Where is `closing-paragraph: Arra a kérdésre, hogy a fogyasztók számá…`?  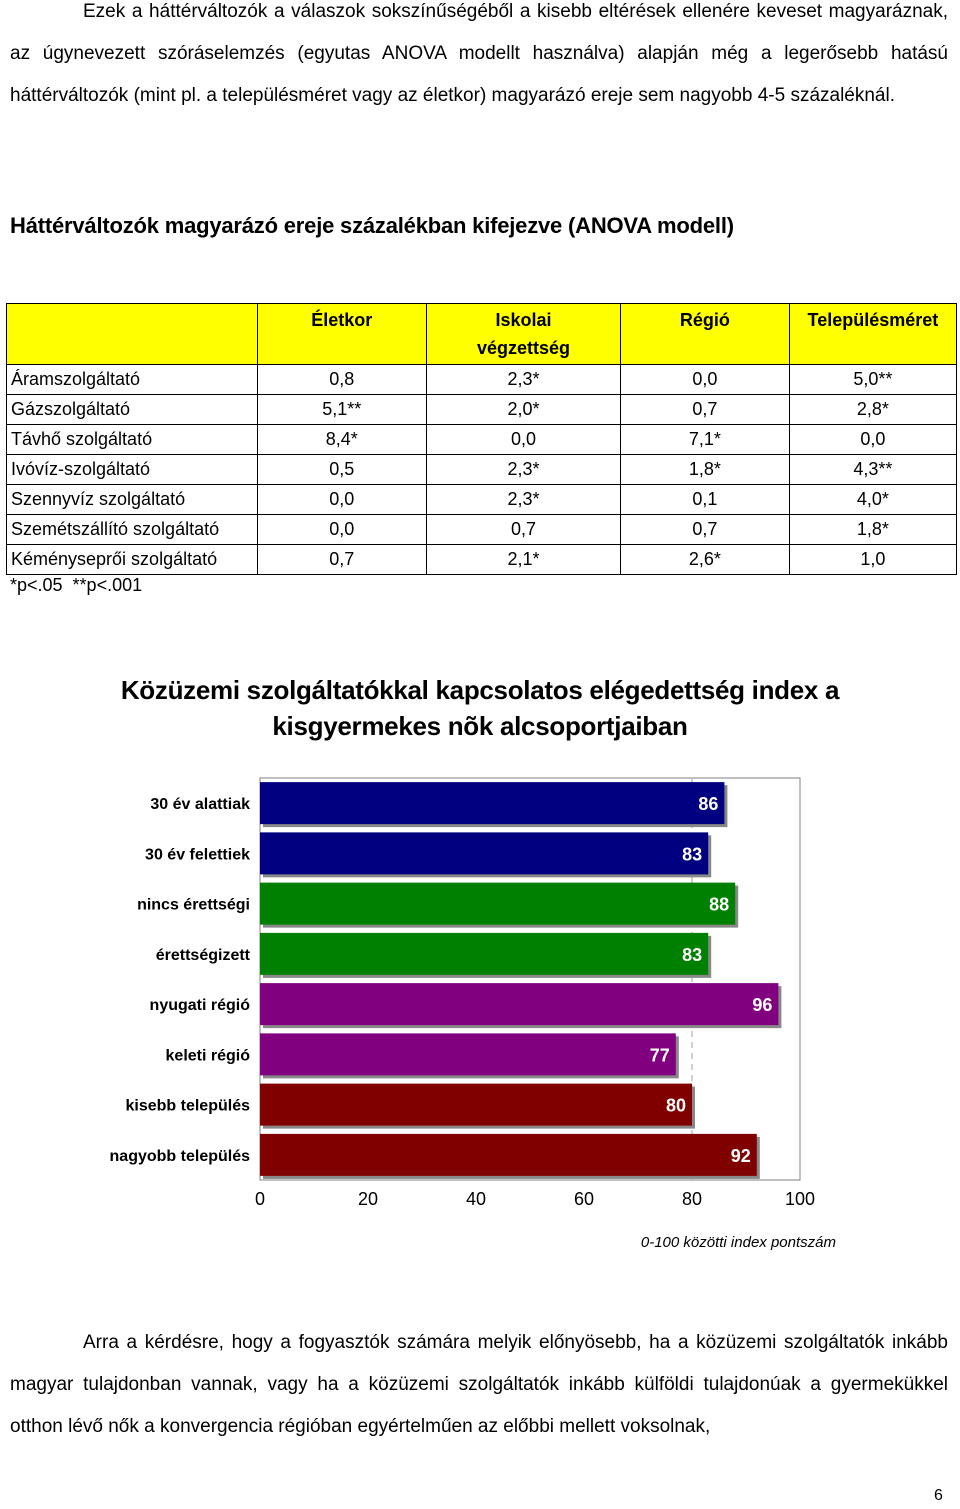
closing-paragraph: Arra a kérdésre, hogy a fogyasztók számá… is located at coordinates (479, 1384).